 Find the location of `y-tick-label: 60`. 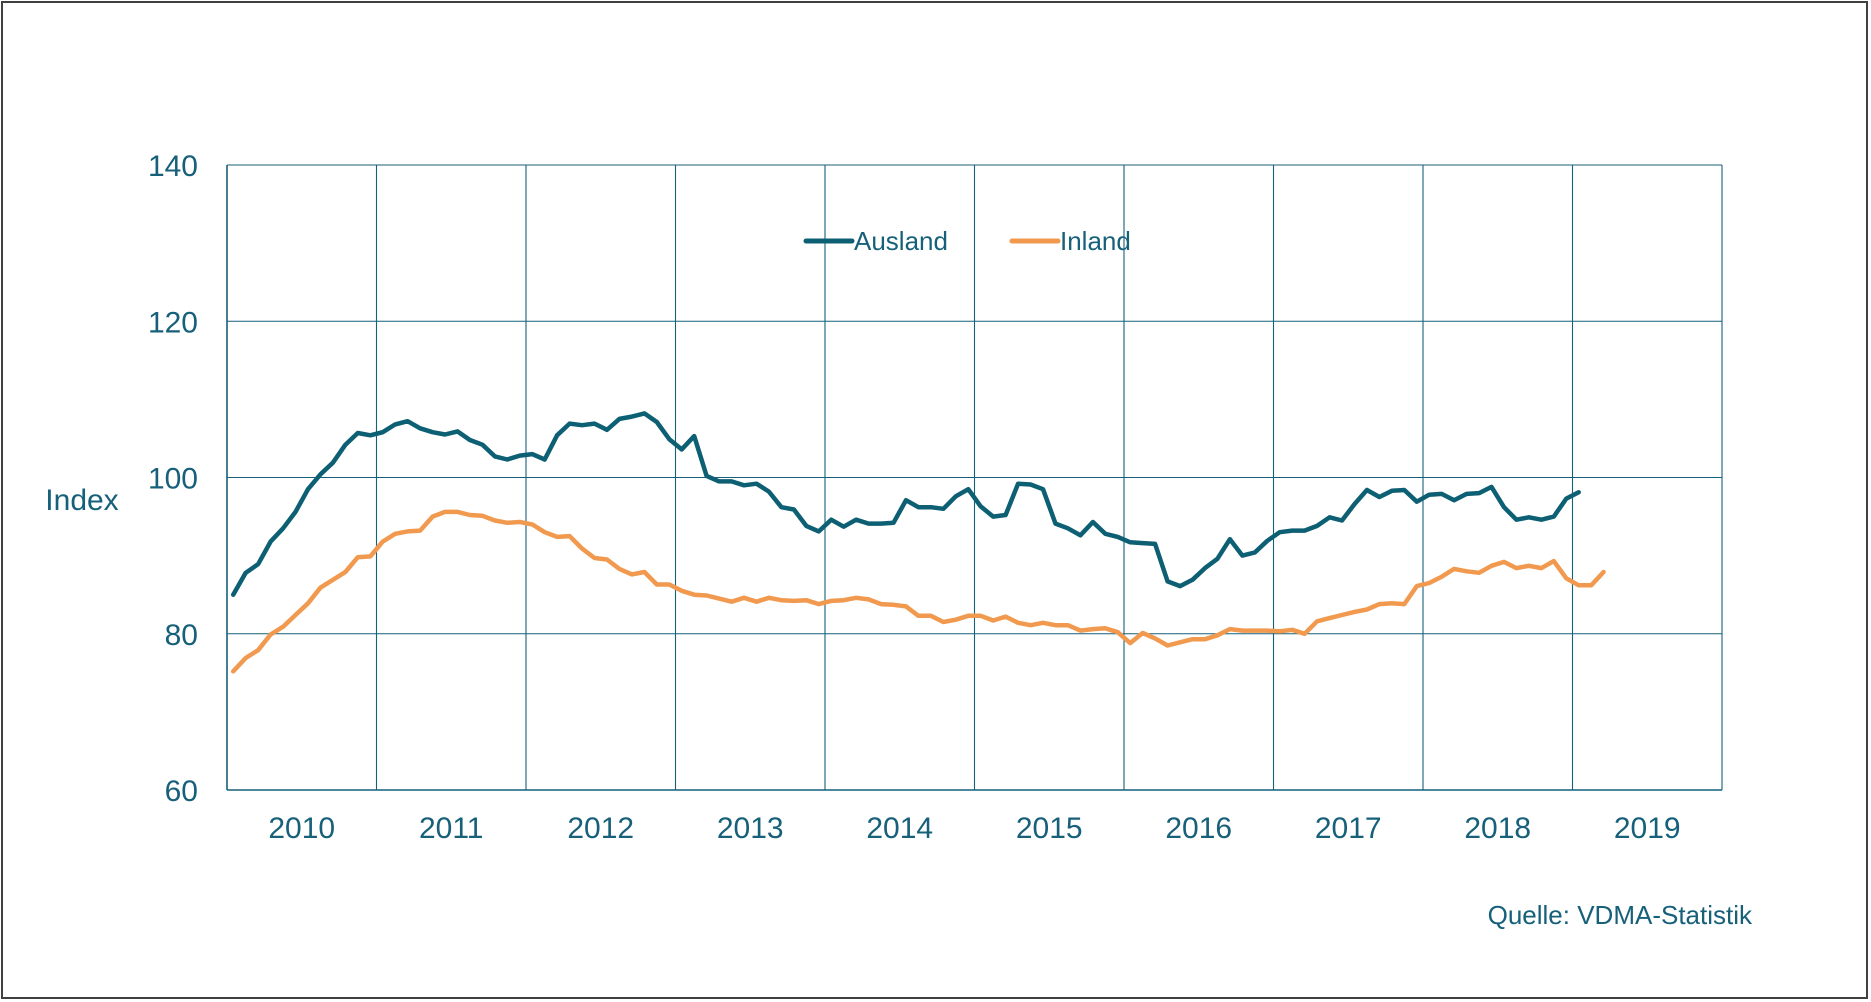

y-tick-label: 60 is located at coordinates (181, 791).